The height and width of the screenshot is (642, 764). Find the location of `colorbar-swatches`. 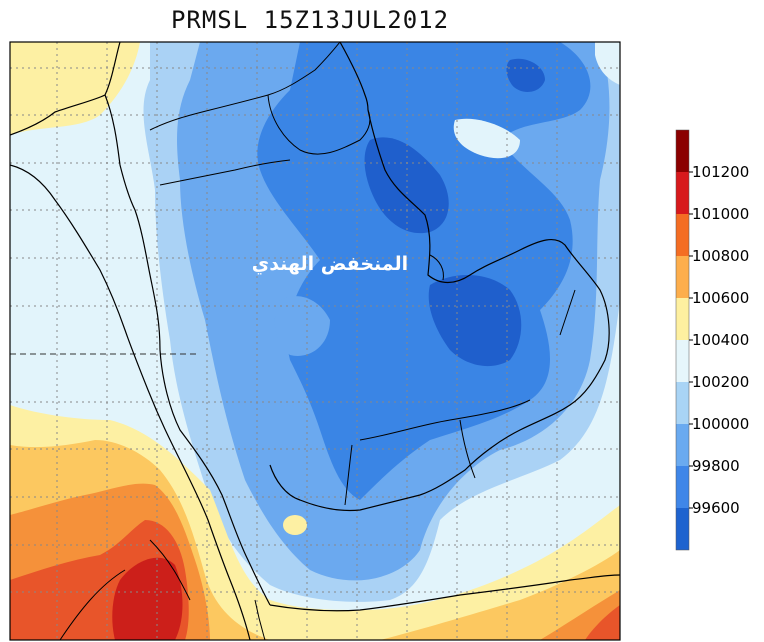

colorbar-swatches is located at coordinates (682, 340).